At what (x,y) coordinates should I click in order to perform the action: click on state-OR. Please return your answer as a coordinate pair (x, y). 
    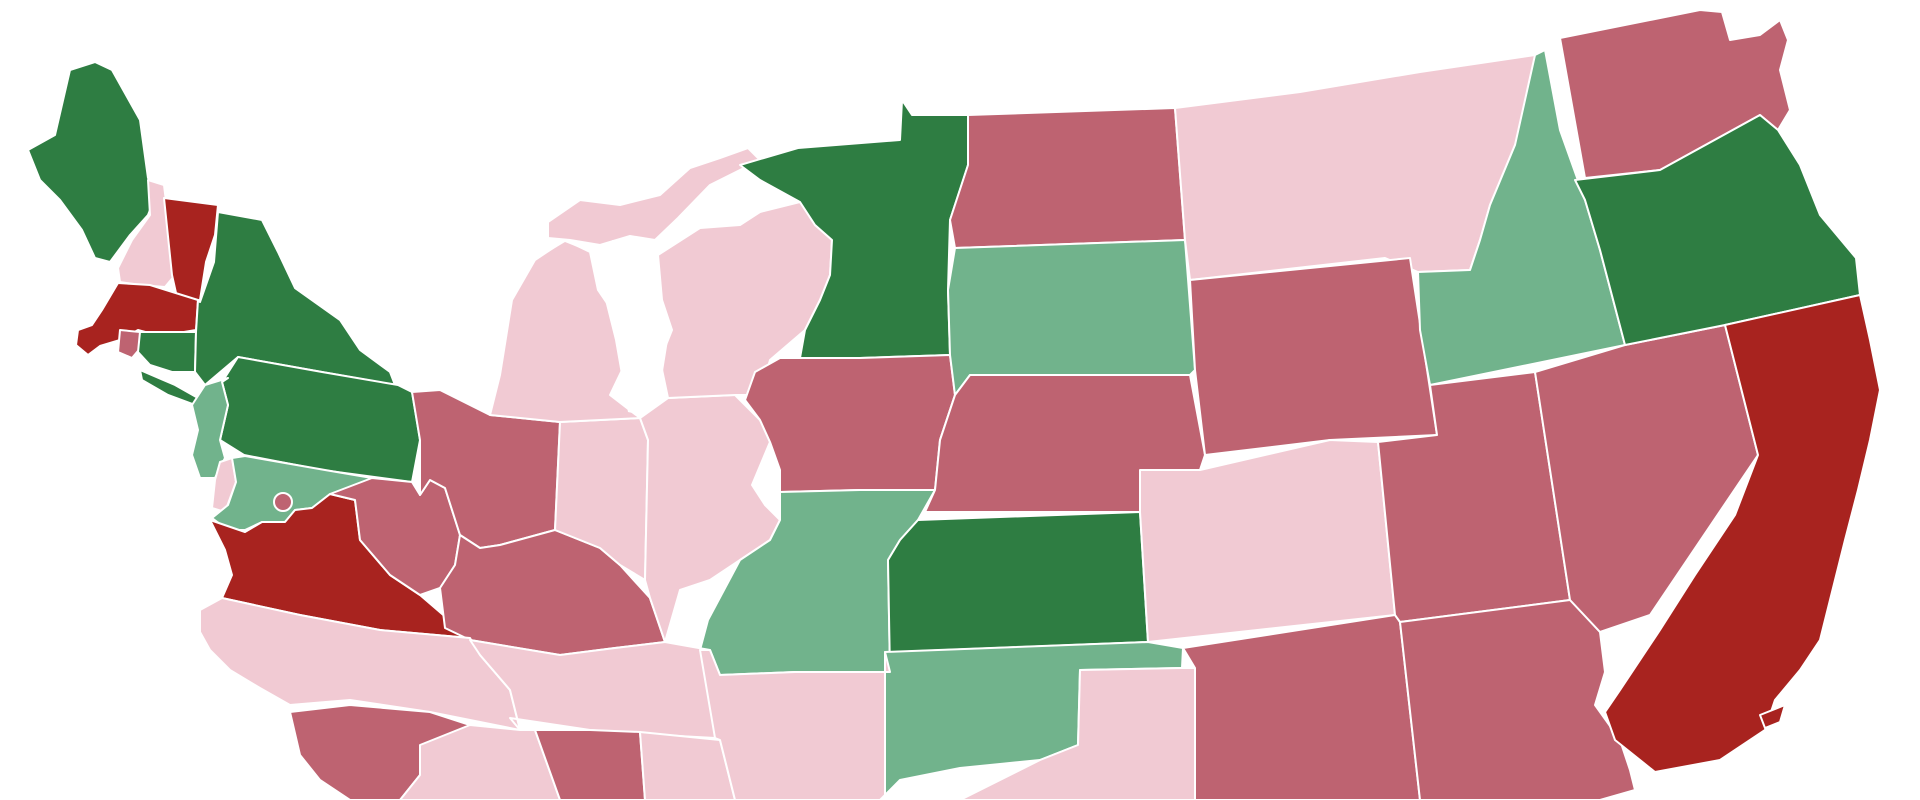
    Looking at the image, I should click on (1717, 230).